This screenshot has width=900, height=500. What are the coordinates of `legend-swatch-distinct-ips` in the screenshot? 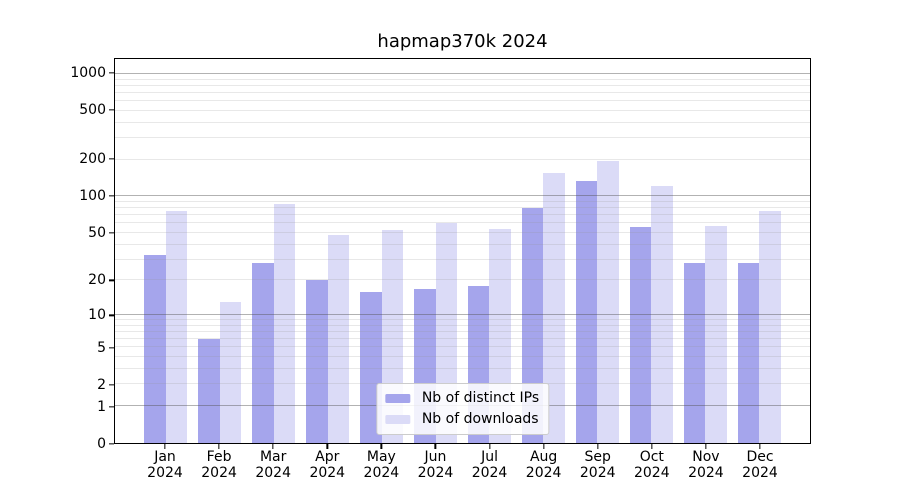 It's located at (397, 398).